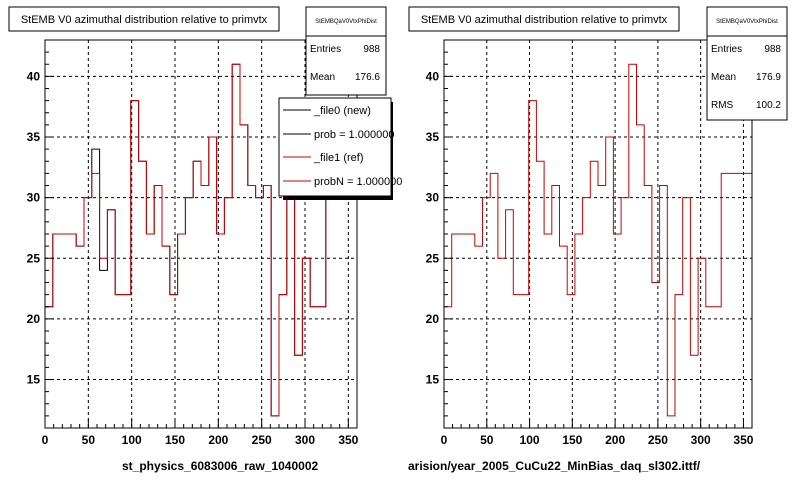  Describe the element at coordinates (723, 77) in the screenshot. I see `right-mean-label: Mean` at that location.